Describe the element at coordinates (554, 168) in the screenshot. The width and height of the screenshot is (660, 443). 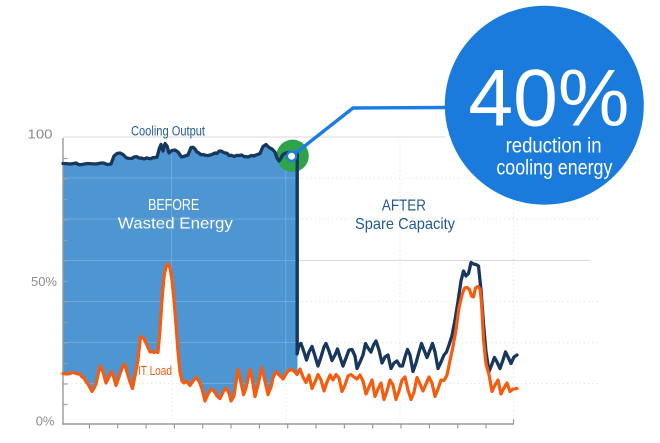
I see `svg-text: cooling energy` at that location.